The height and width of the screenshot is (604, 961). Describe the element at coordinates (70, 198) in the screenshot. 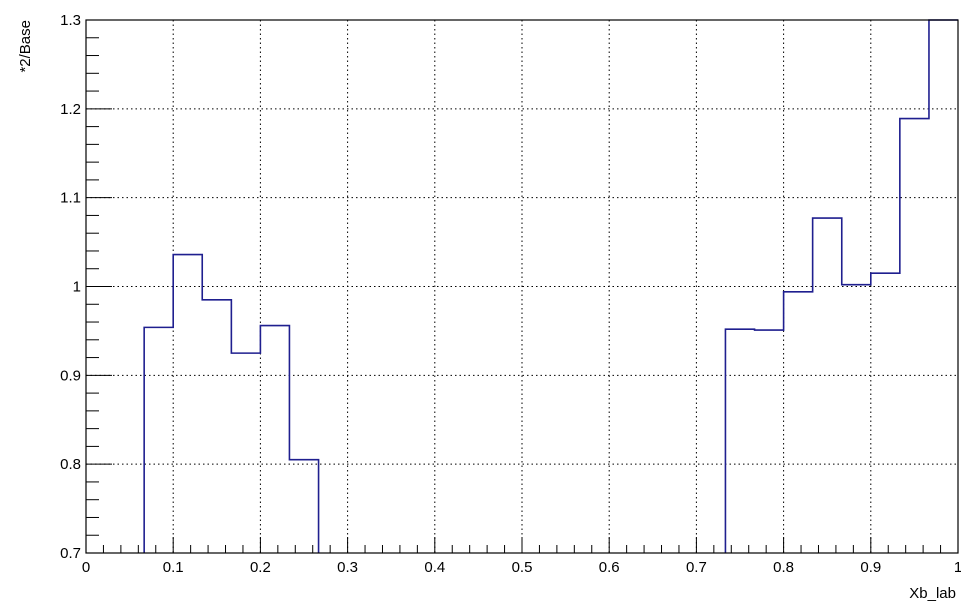

I see `y-tick-label: 1.1` at that location.